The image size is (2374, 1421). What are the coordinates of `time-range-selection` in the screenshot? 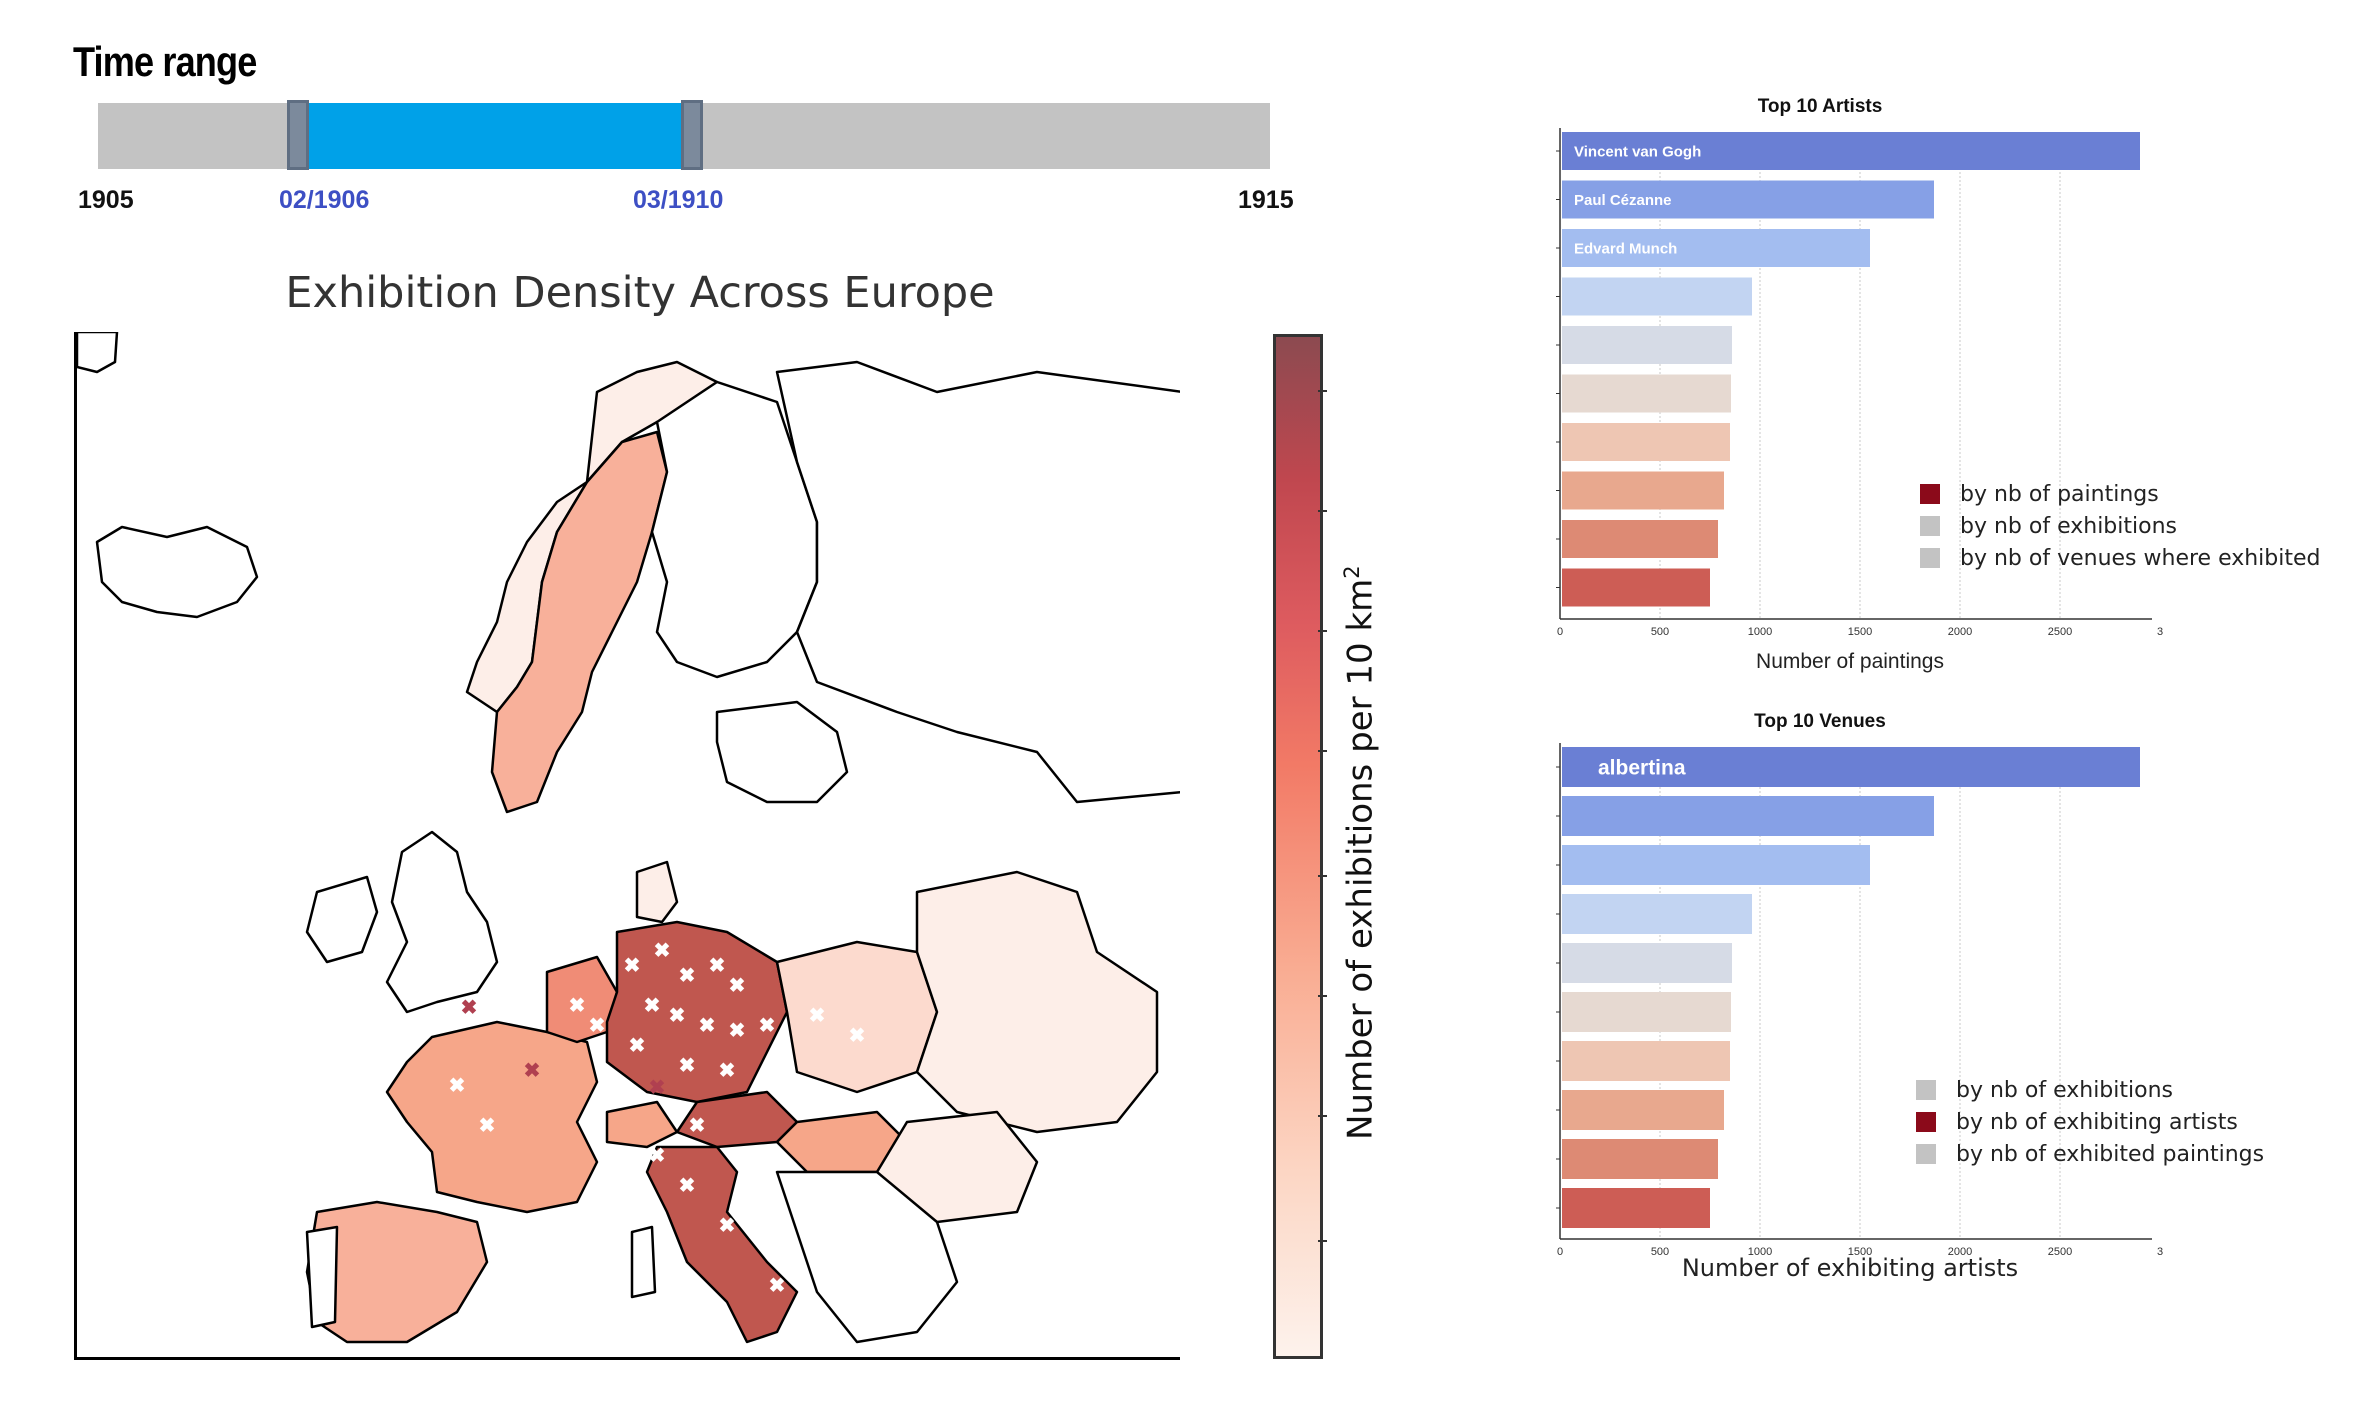 It's located at (495, 136).